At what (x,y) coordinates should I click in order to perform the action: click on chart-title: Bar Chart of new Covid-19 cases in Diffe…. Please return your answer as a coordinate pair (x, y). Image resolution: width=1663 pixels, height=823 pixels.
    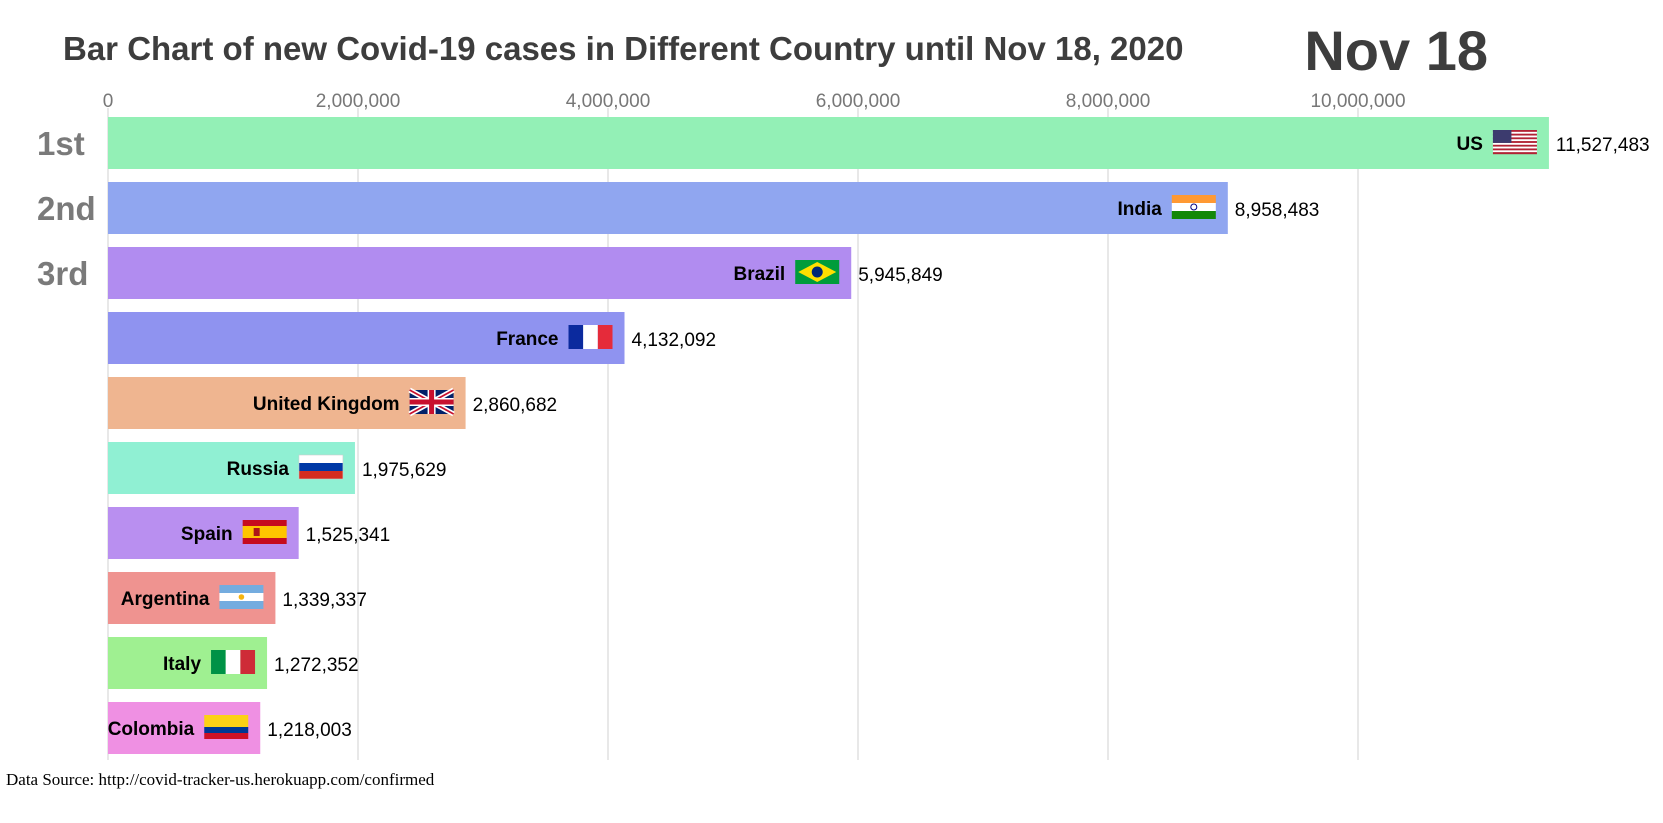
    Looking at the image, I should click on (623, 48).